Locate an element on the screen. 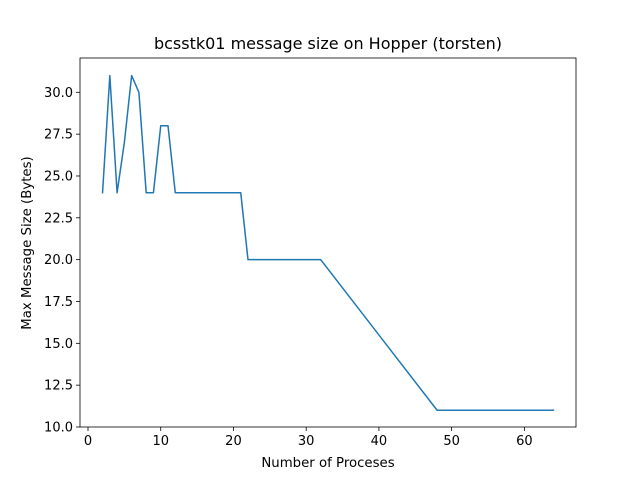 The width and height of the screenshot is (640, 480). x-tick-label: 0 is located at coordinates (88, 441).